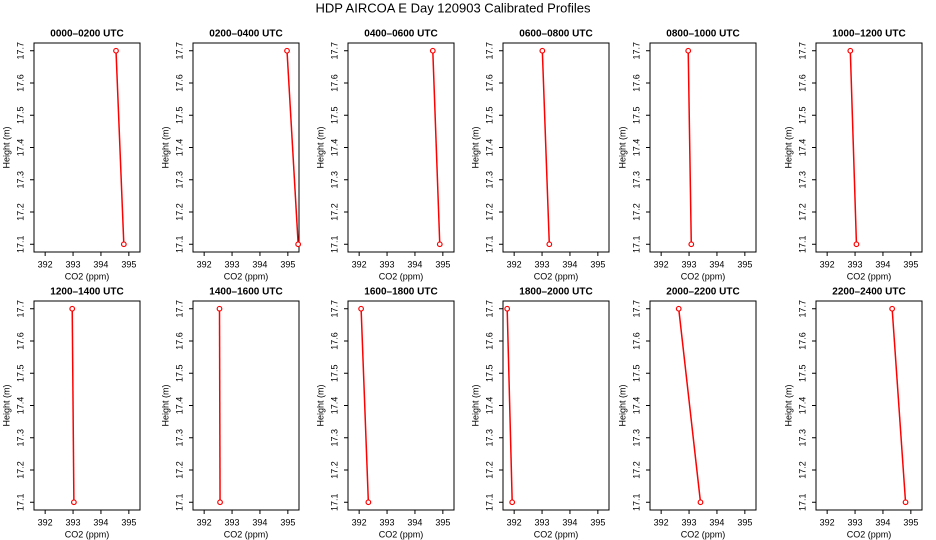 The height and width of the screenshot is (540, 936). Describe the element at coordinates (555, 292) in the screenshot. I see `panel-title: 1800–2000 UTC` at that location.